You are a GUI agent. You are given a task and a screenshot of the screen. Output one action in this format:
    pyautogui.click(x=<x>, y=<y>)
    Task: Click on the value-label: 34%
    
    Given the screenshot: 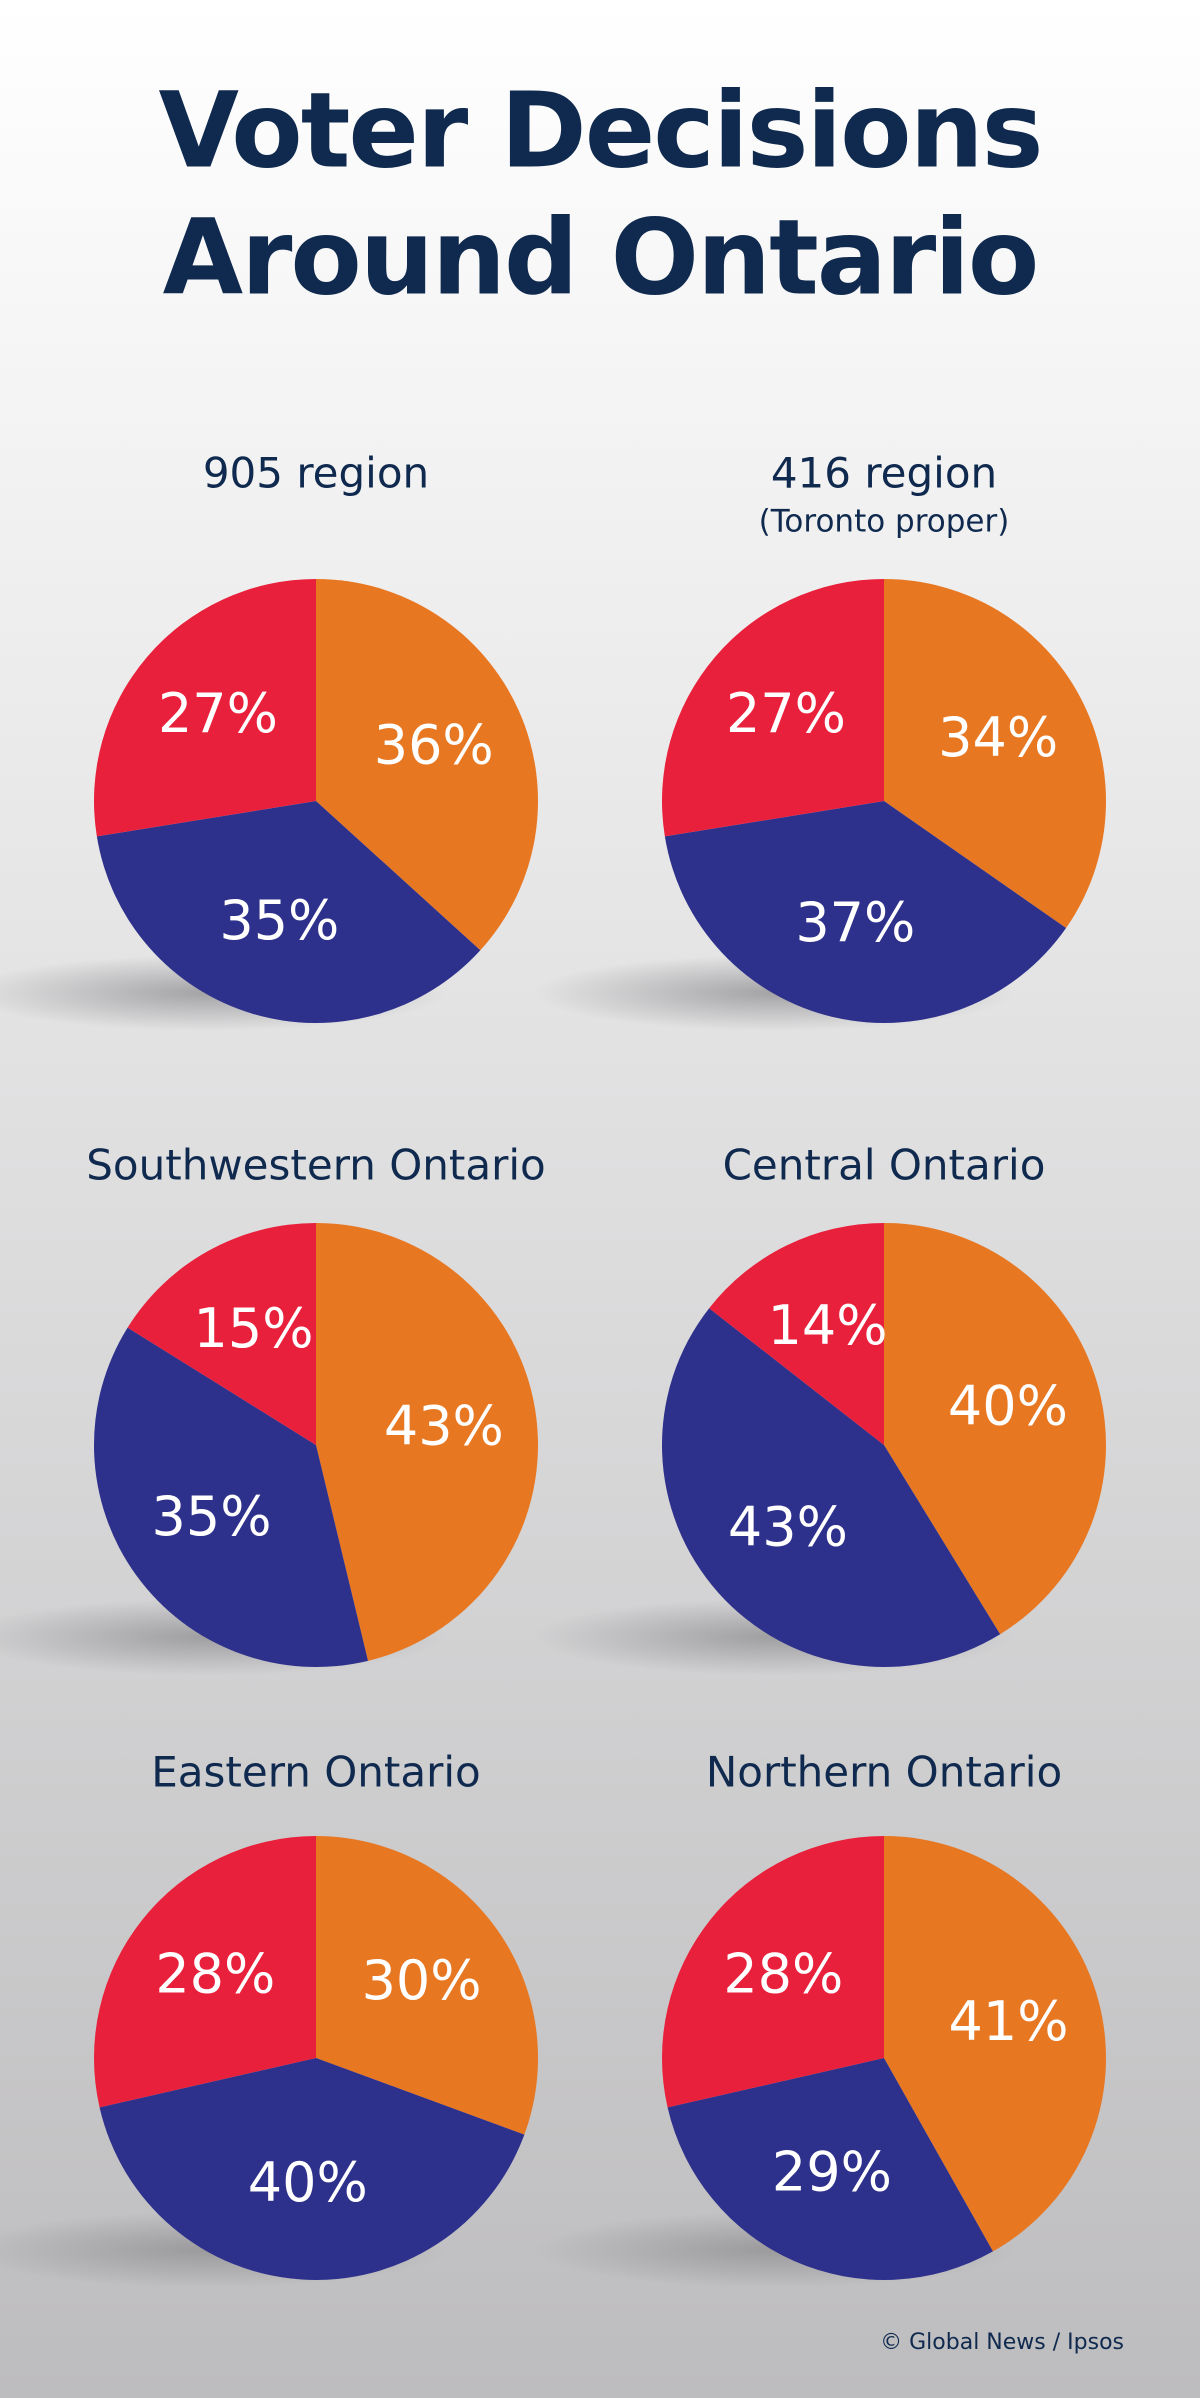 What is the action you would take?
    pyautogui.click(x=998, y=737)
    